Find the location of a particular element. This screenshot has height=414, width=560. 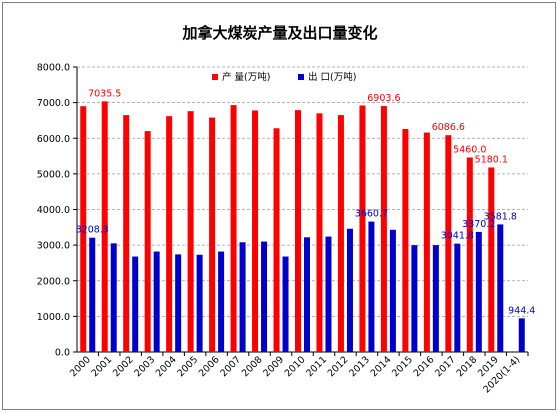

data-label-production: 5460.0 is located at coordinates (469, 149).